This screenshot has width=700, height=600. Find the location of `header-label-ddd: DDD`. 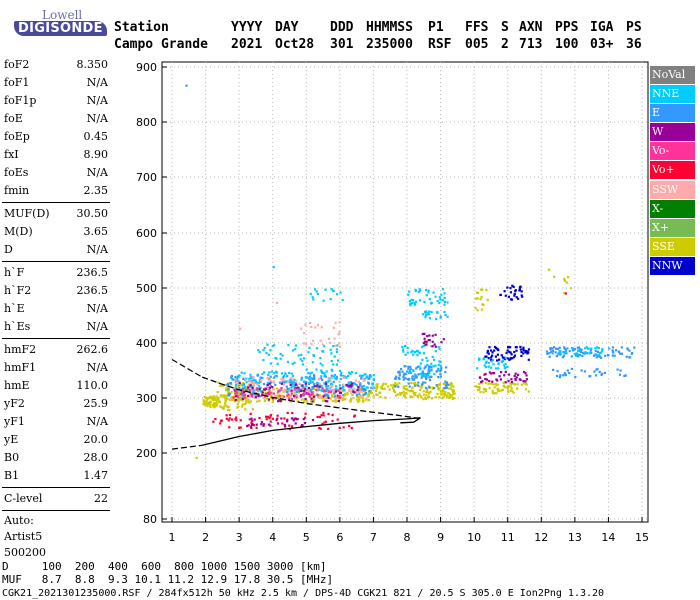

header-label-ddd: DDD is located at coordinates (342, 27).